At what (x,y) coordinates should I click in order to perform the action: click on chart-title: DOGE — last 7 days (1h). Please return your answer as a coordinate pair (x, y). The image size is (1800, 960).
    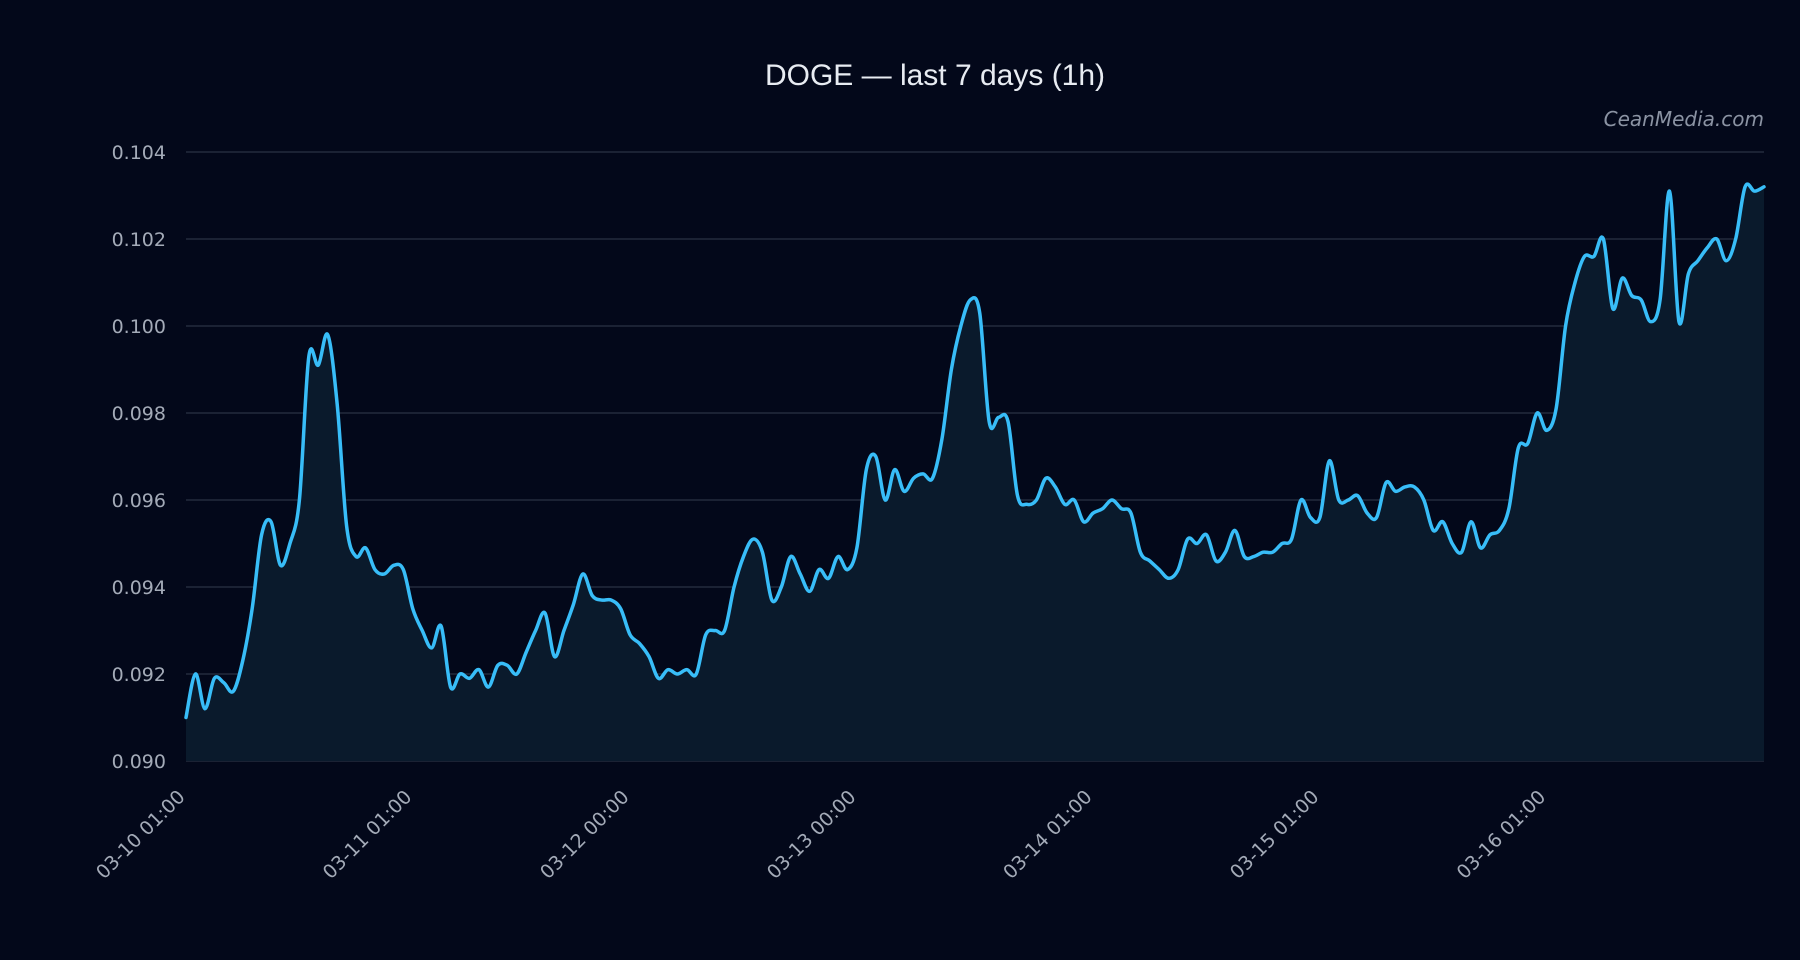
    Looking at the image, I should click on (935, 75).